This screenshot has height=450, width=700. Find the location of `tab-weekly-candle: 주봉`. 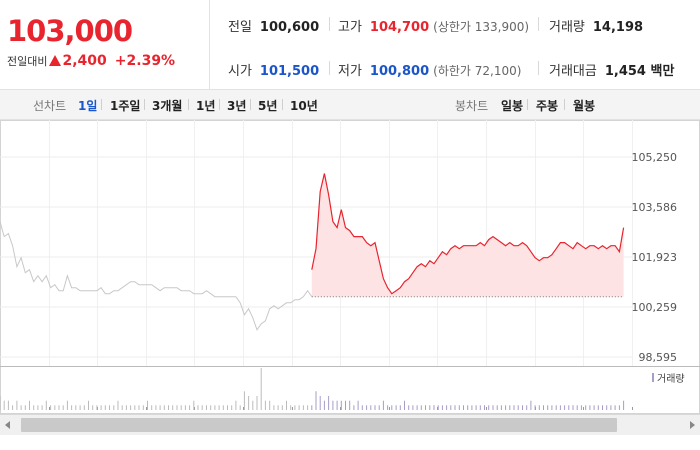

tab-weekly-candle: 주봉 is located at coordinates (547, 106).